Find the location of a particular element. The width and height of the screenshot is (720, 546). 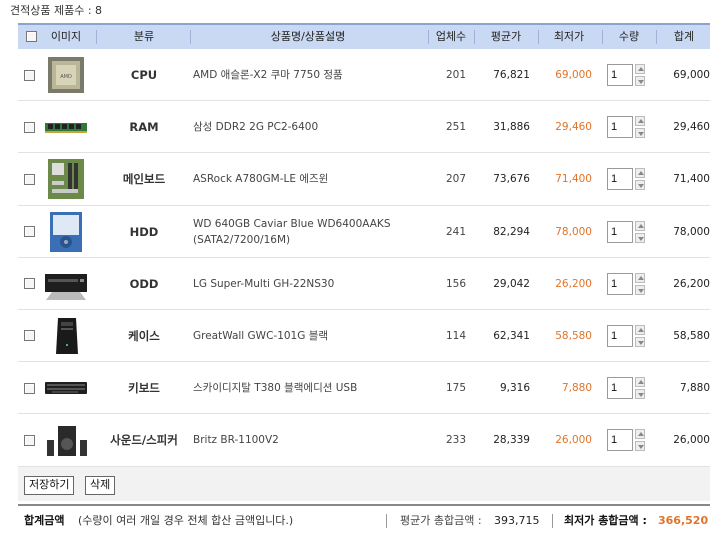

odd-icon is located at coordinates (66, 284).